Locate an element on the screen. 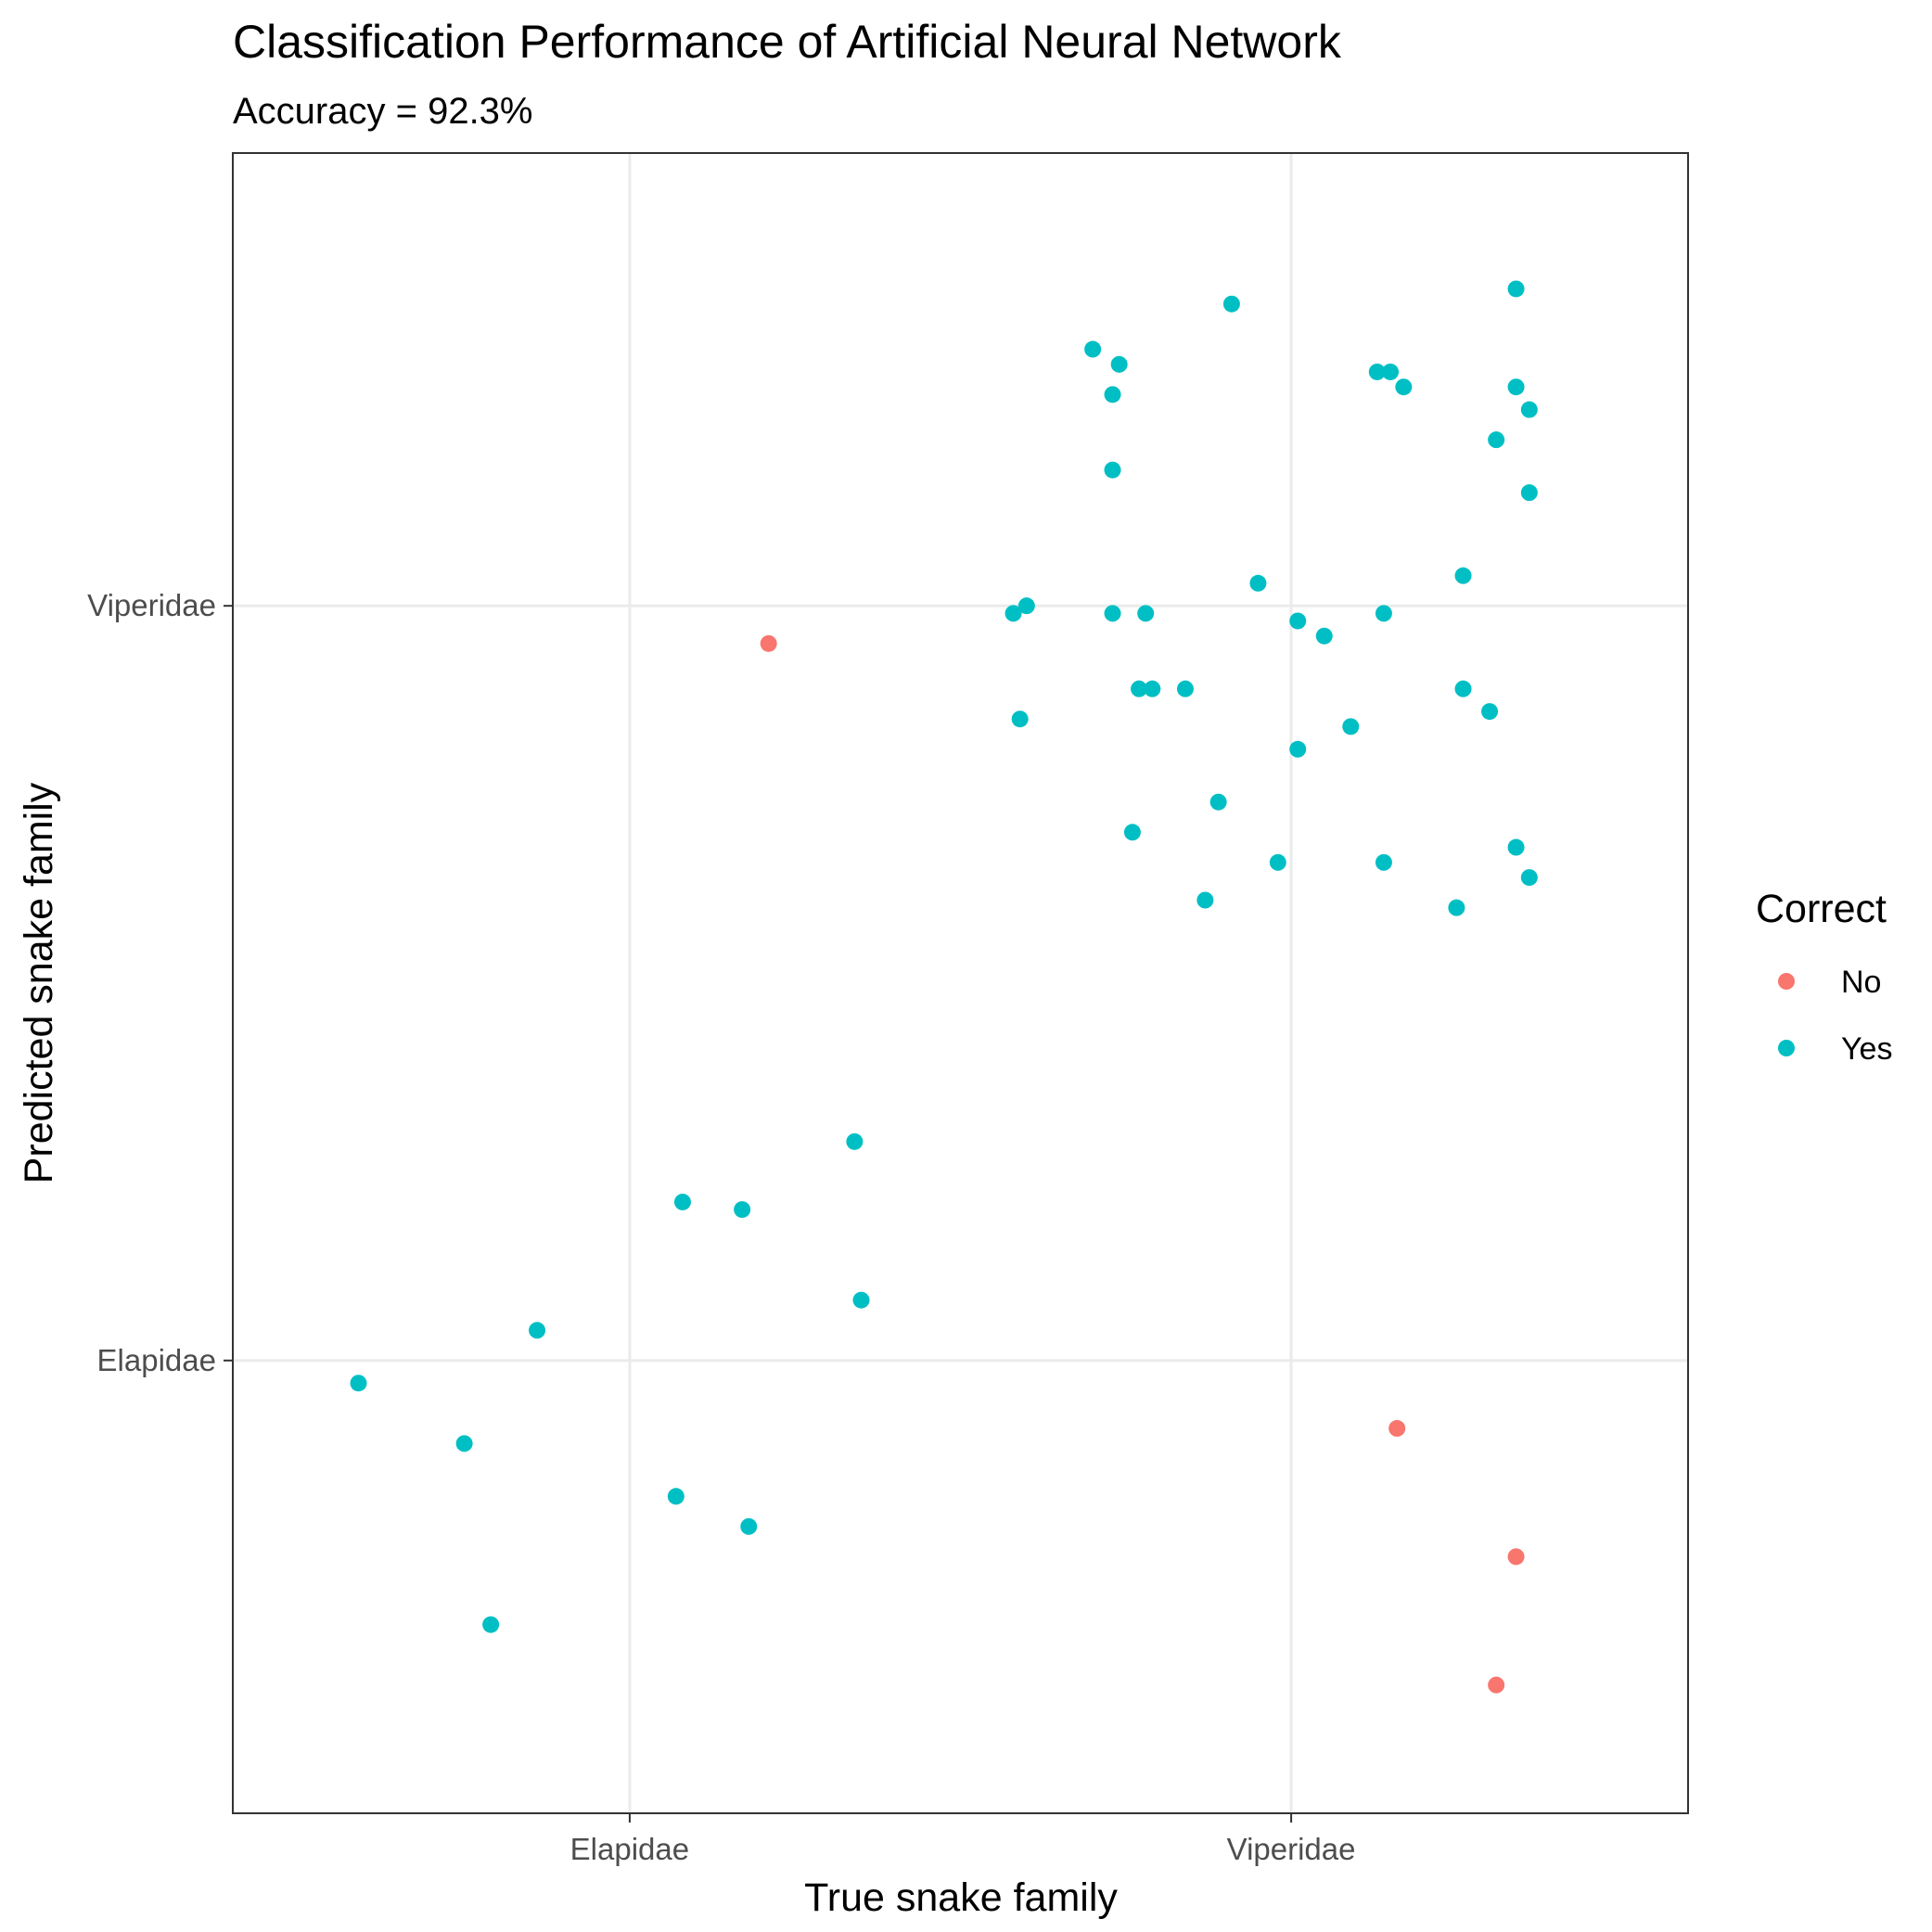 The width and height of the screenshot is (1932, 1932). y-tick-label-elapidae: Elapidae is located at coordinates (156, 1360).